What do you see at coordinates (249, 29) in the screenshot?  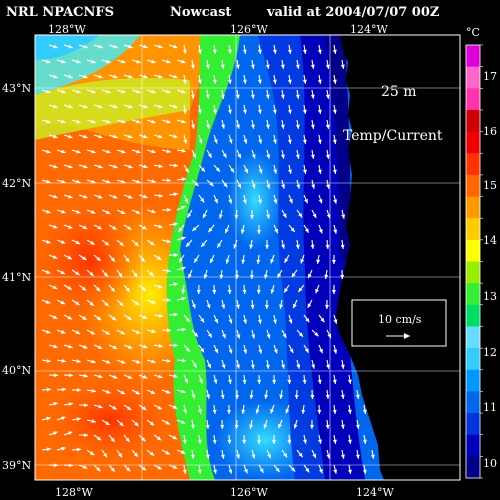 I see `top-lon-label-126w: 126°W` at bounding box center [249, 29].